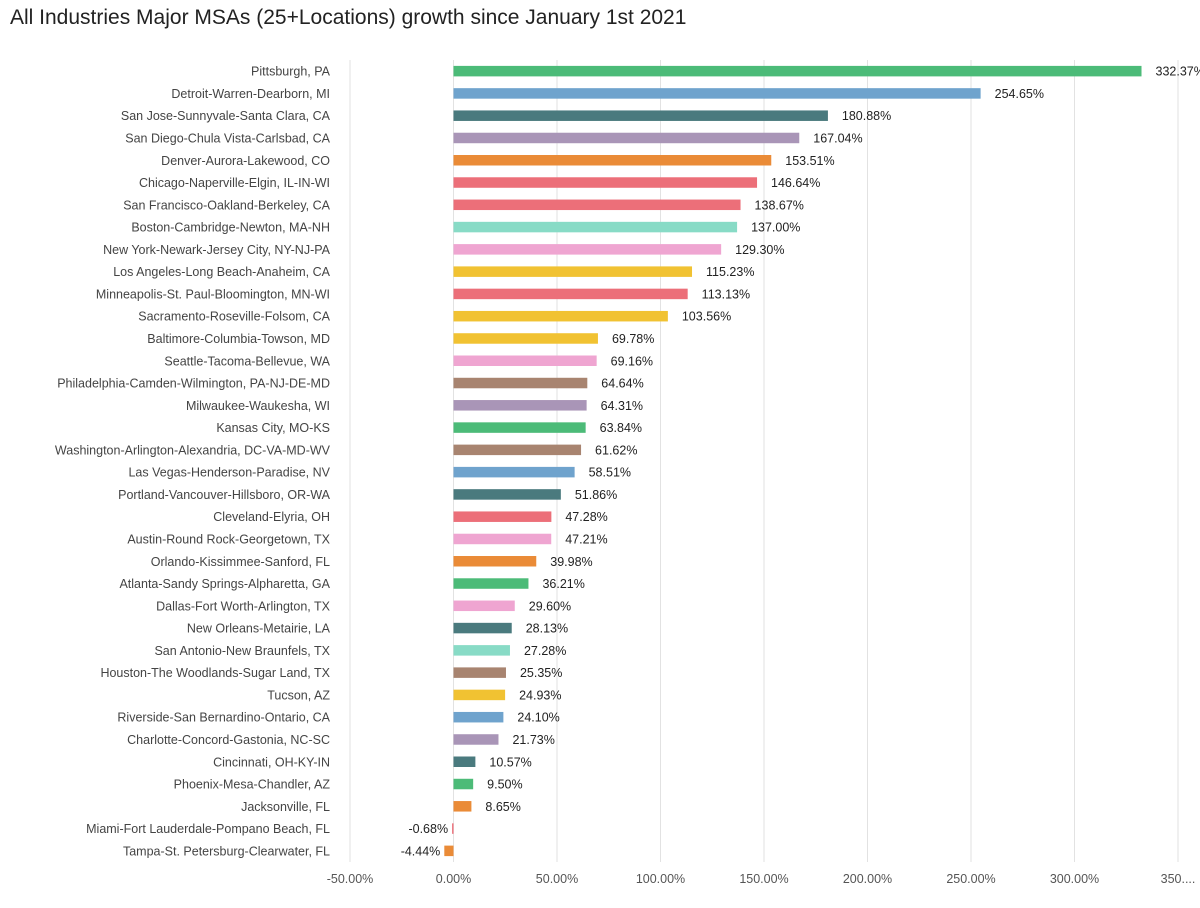  What do you see at coordinates (730, 272) in the screenshot?
I see `value-label: 115.23%` at bounding box center [730, 272].